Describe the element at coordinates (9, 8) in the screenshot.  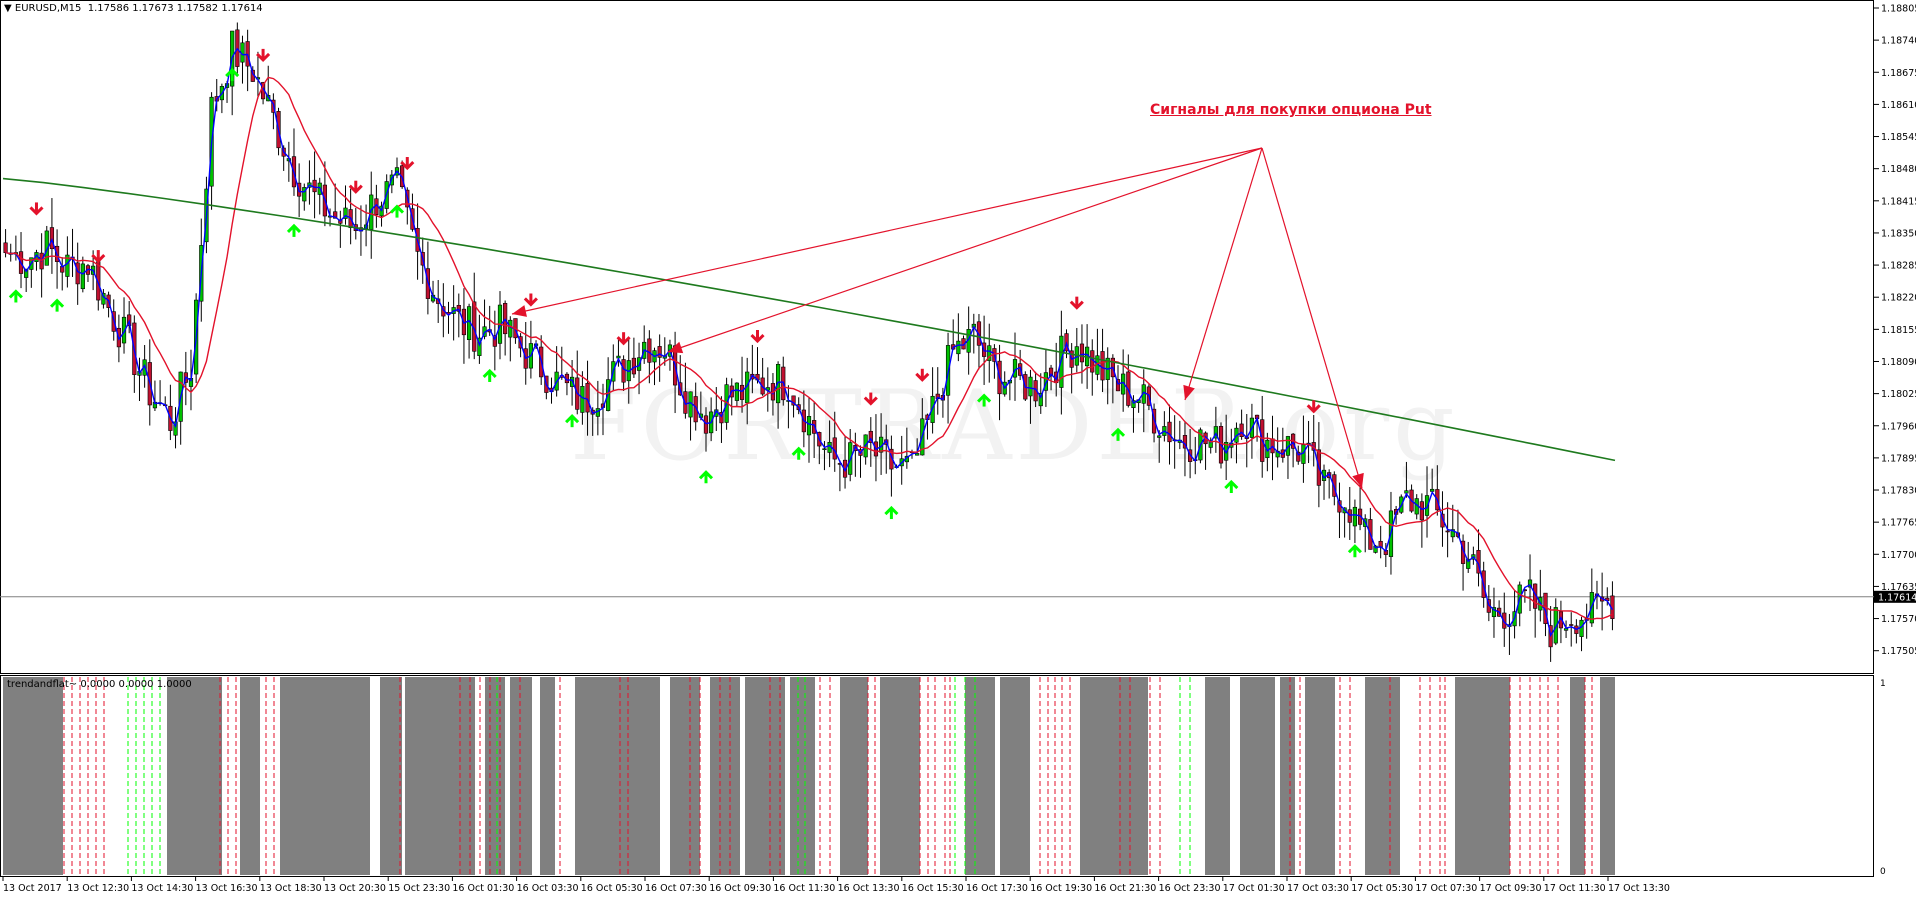
I see `collapse-icon: ▼` at that location.